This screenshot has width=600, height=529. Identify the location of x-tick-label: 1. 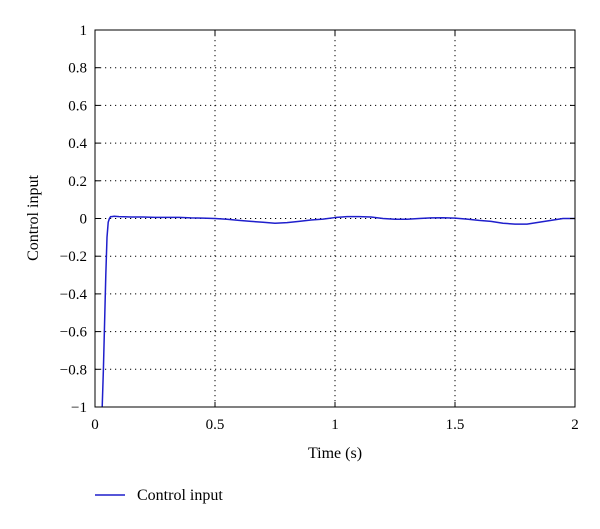
(335, 425).